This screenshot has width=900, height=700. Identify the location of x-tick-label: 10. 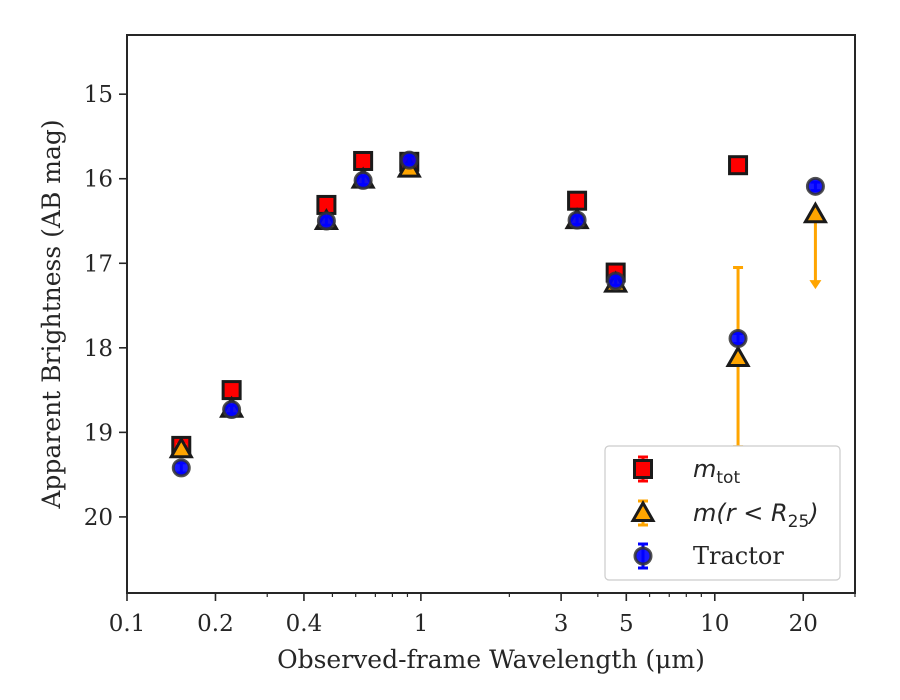
(714, 624).